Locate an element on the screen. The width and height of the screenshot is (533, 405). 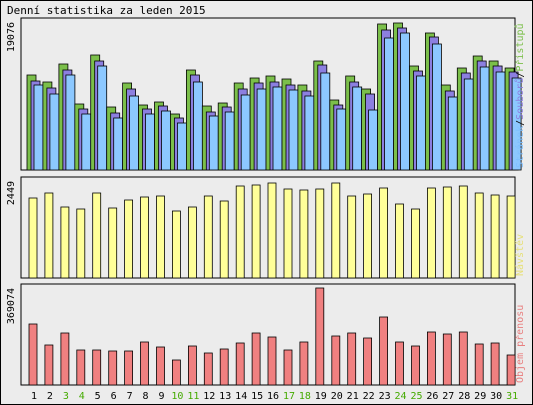
bar-Návštěv-30 is located at coordinates (495, 236).